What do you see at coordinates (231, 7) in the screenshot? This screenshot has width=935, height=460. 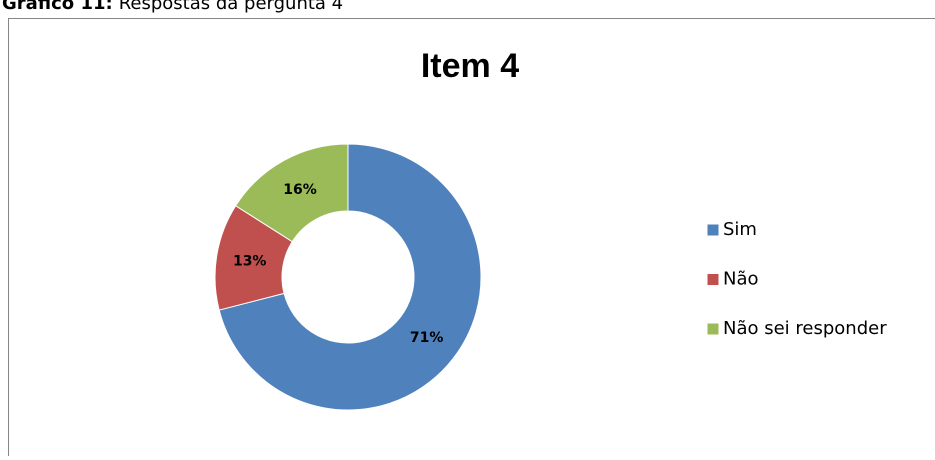 I see `caption-text: Respostas da pergunta 4` at bounding box center [231, 7].